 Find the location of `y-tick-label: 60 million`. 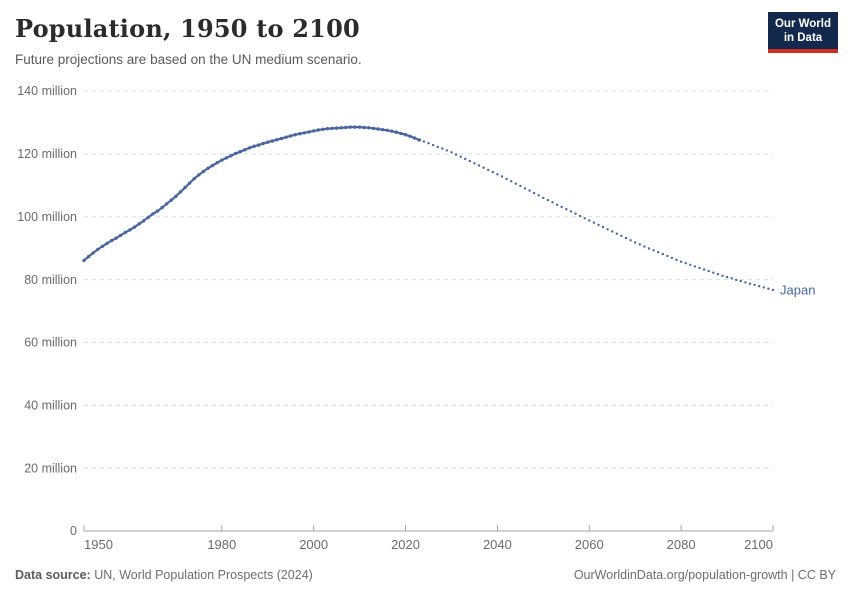

y-tick-label: 60 million is located at coordinates (50, 343).